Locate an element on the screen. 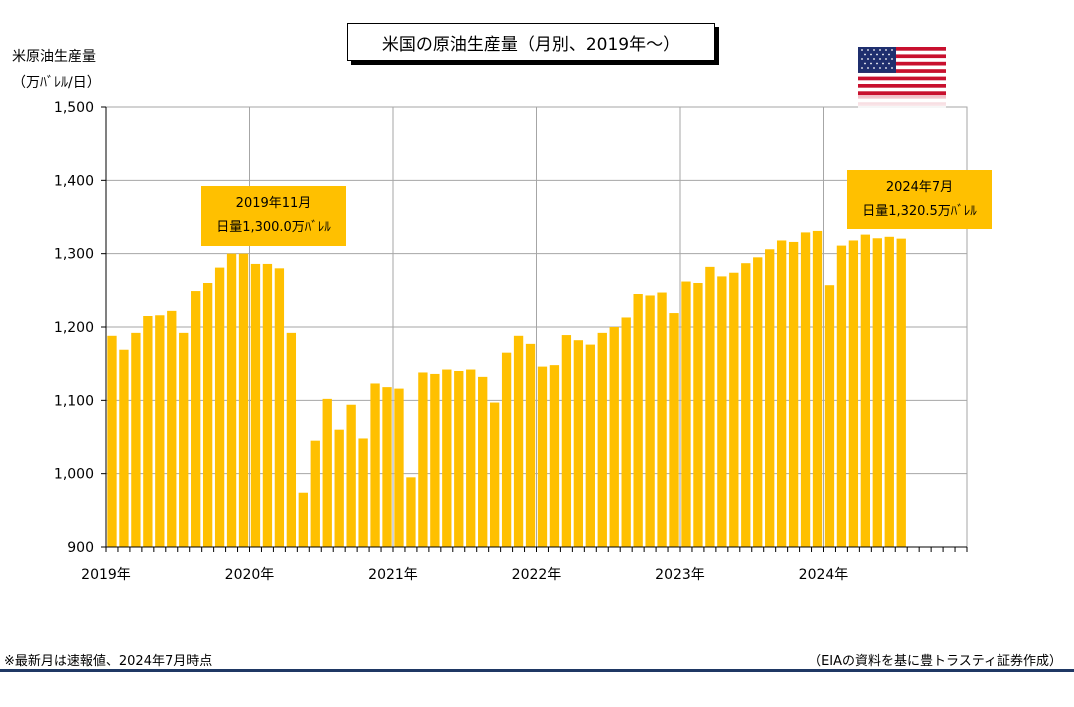  callout-latest-date: 2024年7月 is located at coordinates (919, 187).